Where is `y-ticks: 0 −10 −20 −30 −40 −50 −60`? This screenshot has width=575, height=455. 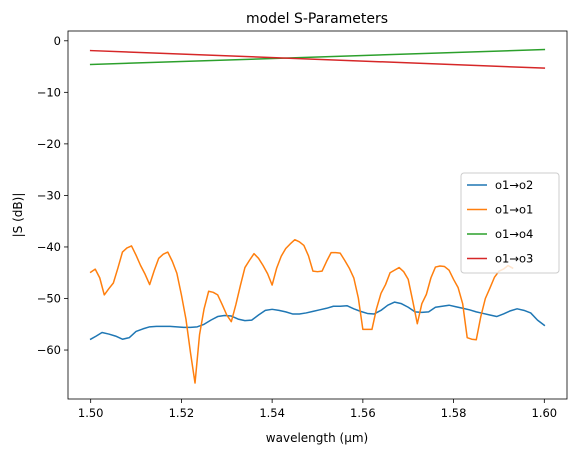
y-ticks: 0 −10 −20 −30 −40 −50 −60 is located at coordinates (52, 195).